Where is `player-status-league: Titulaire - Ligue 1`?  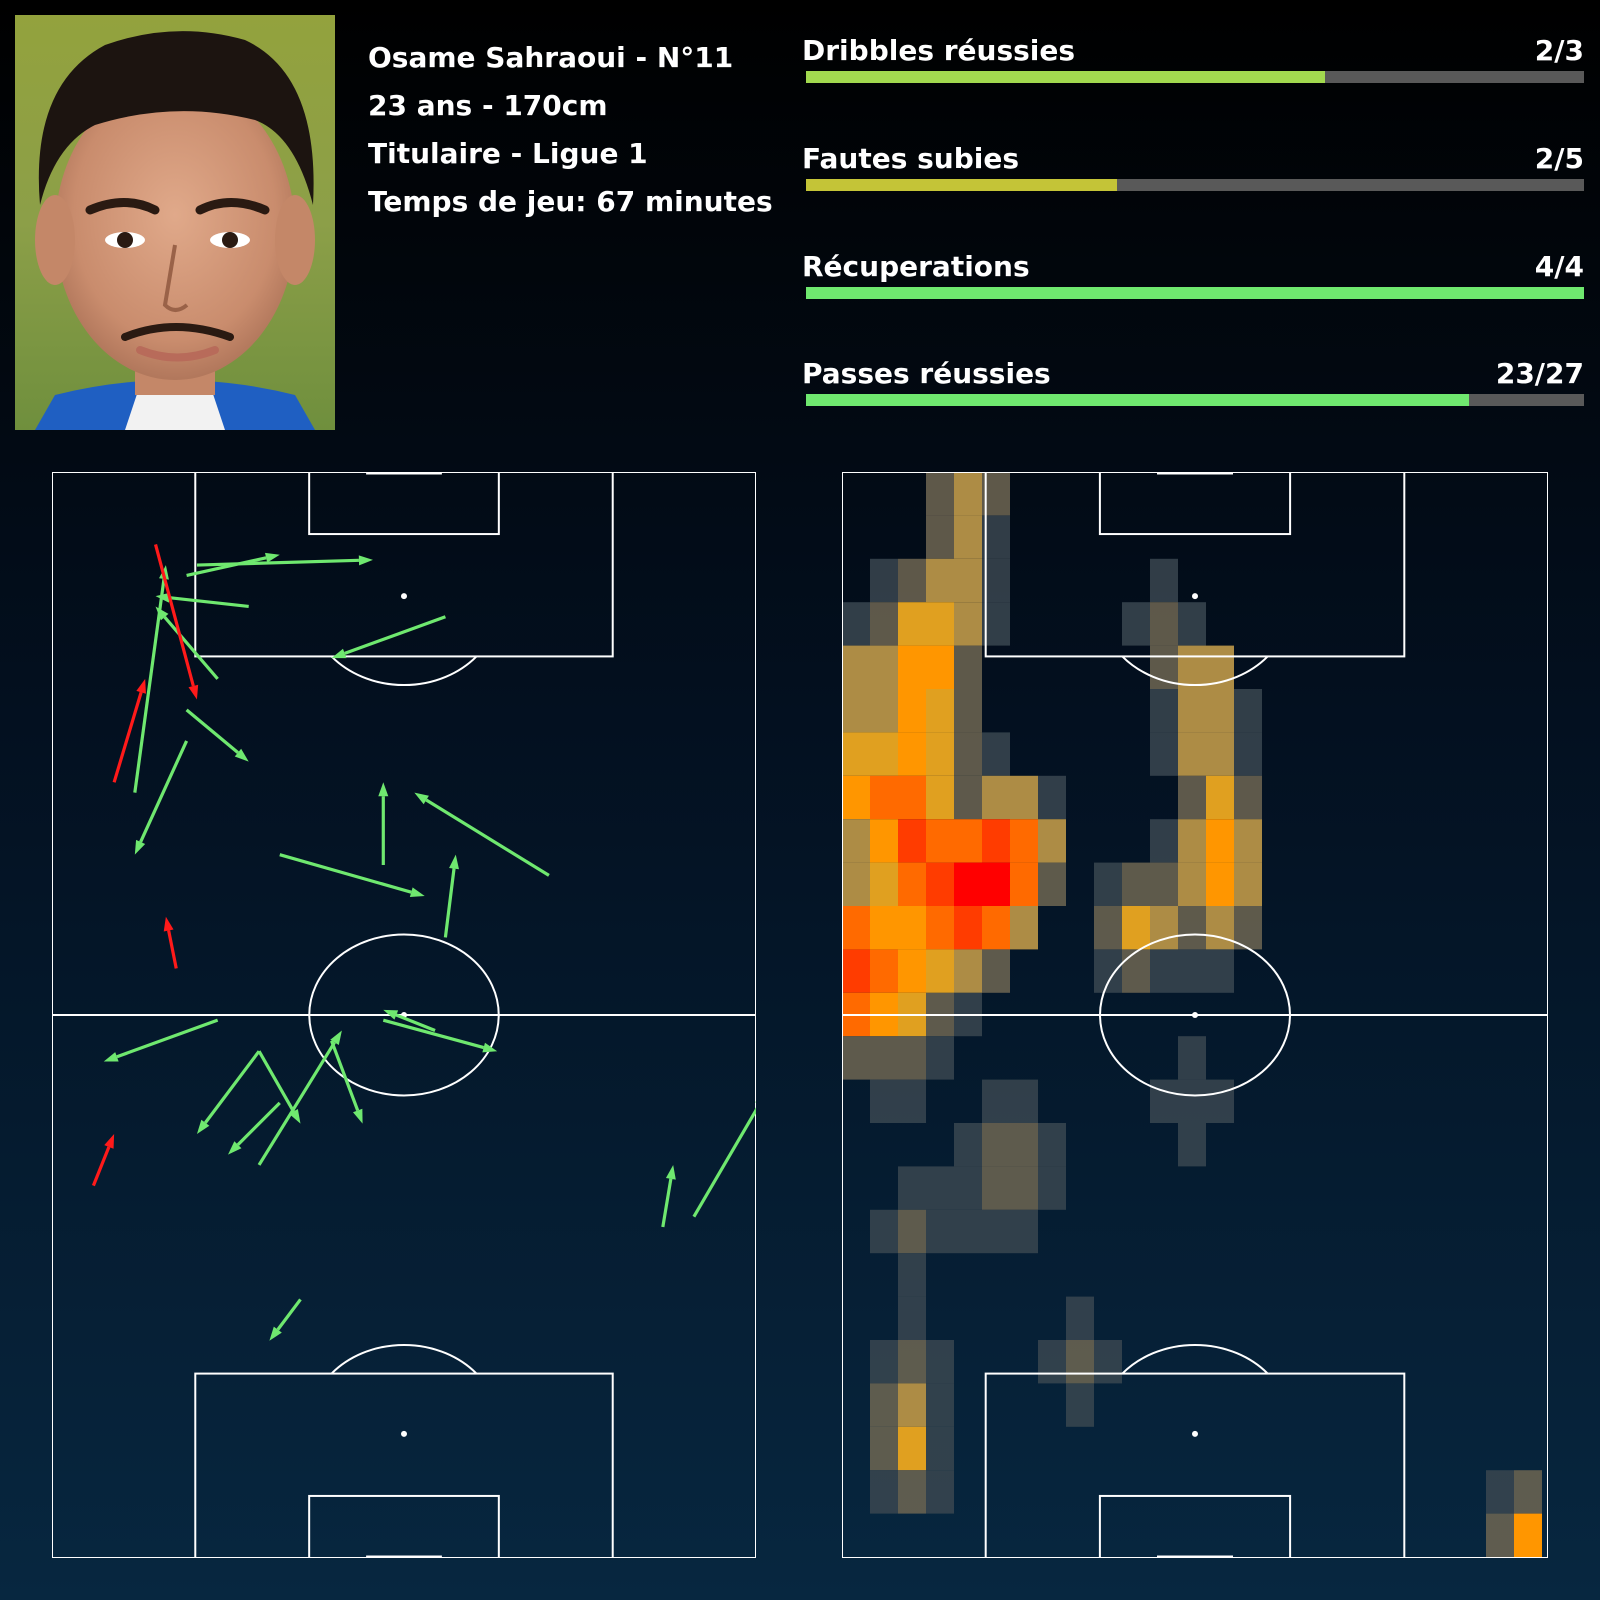 player-status-league: Titulaire - Ligue 1 is located at coordinates (508, 153).